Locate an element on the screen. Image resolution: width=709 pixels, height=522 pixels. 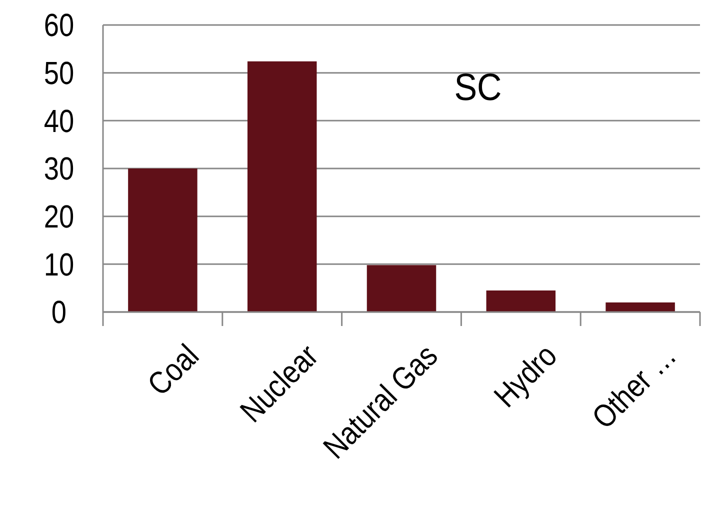
y-tick-label: 60 is located at coordinates (59, 26).